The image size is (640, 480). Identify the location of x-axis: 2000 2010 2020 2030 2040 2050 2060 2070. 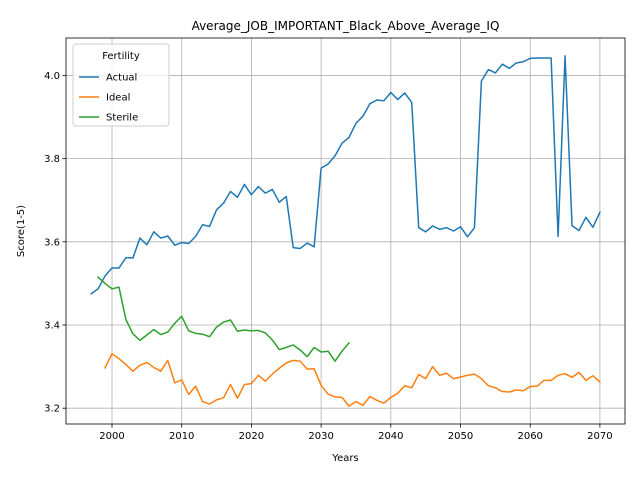
(356, 433).